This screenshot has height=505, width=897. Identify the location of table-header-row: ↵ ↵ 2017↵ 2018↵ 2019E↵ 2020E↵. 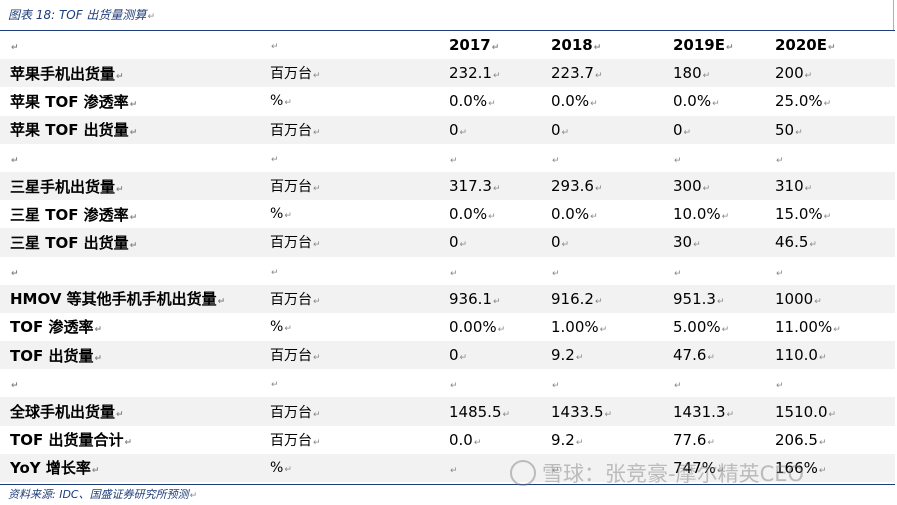
(447, 45).